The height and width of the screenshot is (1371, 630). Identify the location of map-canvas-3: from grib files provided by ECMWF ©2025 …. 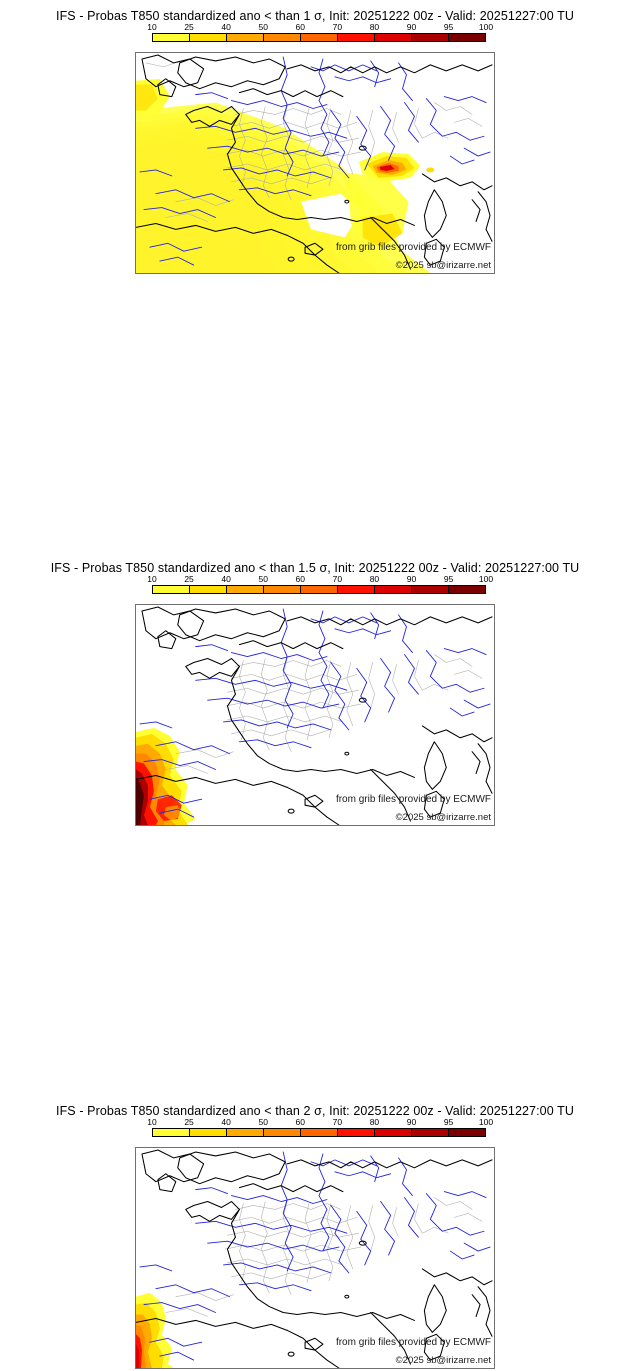
(315, 1258).